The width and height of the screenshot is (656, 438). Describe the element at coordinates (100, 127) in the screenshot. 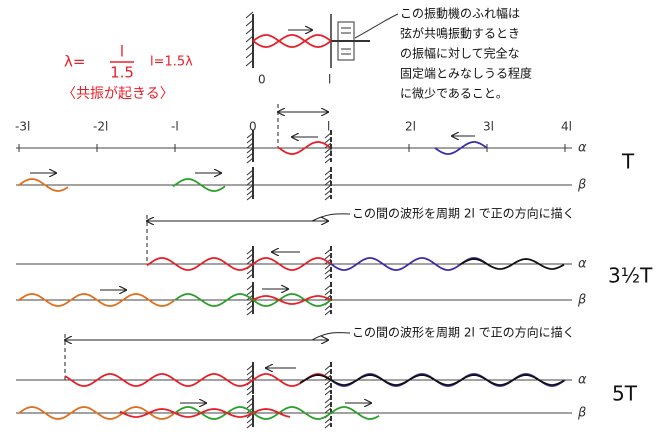

I see `axis-label: -2l` at that location.